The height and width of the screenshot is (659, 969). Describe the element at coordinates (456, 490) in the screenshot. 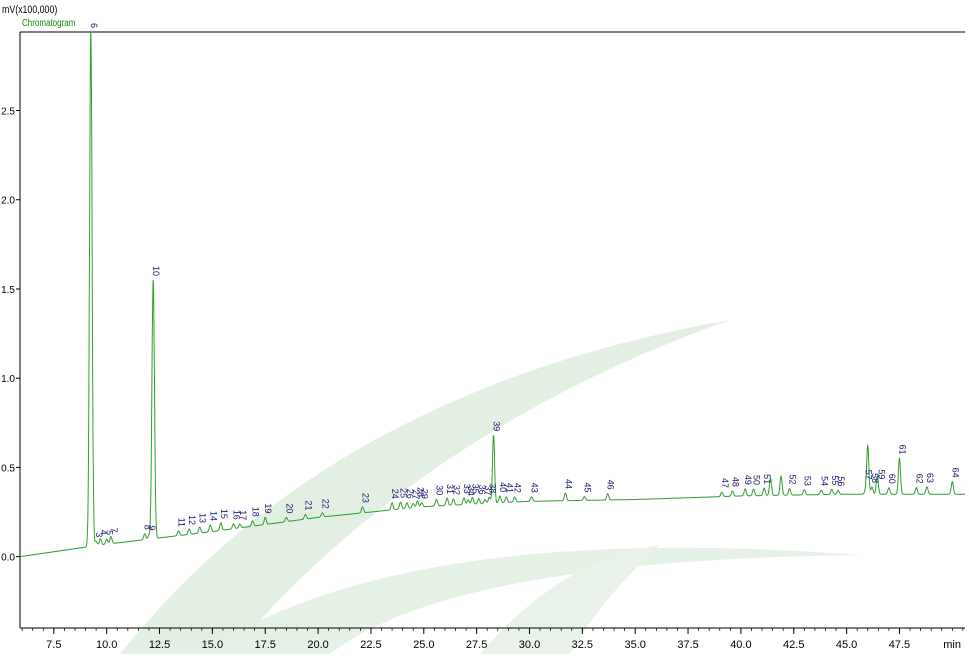

I see `peak-label: 32` at that location.